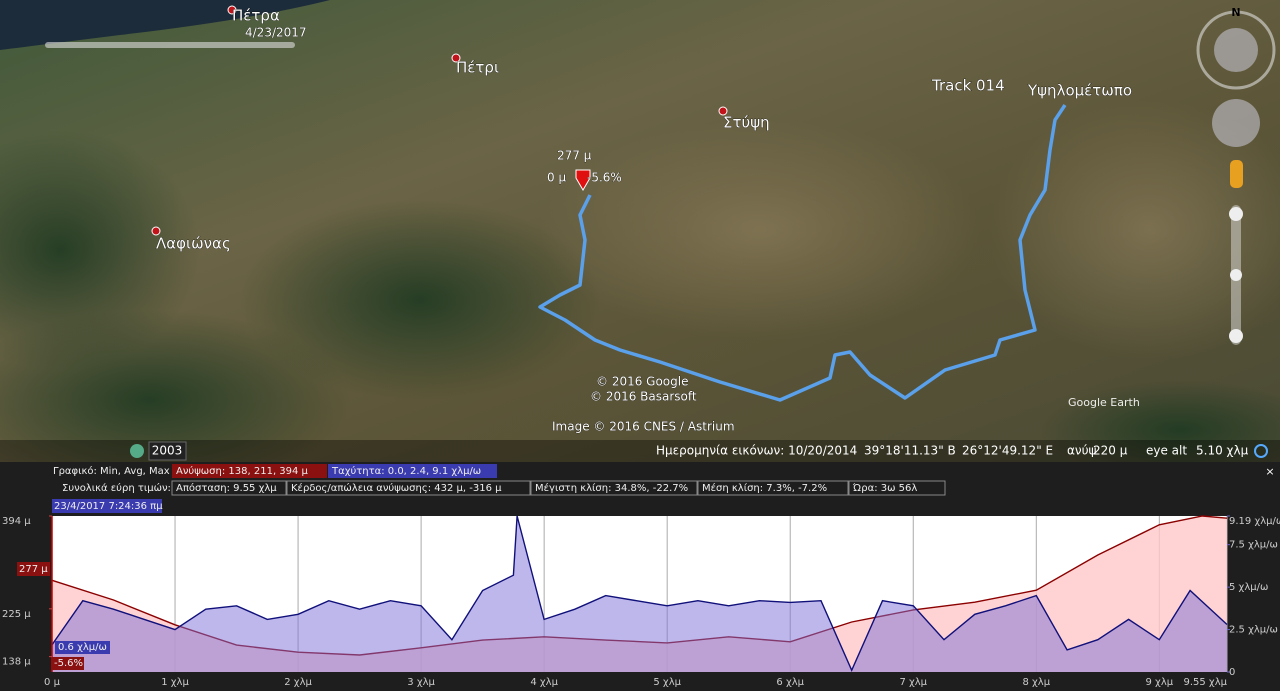 The image size is (1280, 691). I want to click on status-bar, so click(640, 451).